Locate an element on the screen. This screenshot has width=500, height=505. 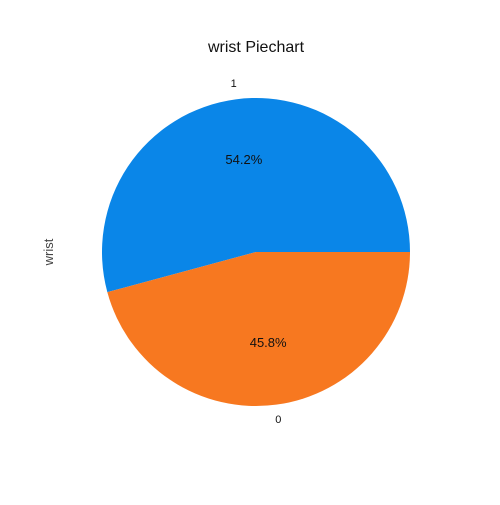
chart-title: wrist Piechart is located at coordinates (256, 47).